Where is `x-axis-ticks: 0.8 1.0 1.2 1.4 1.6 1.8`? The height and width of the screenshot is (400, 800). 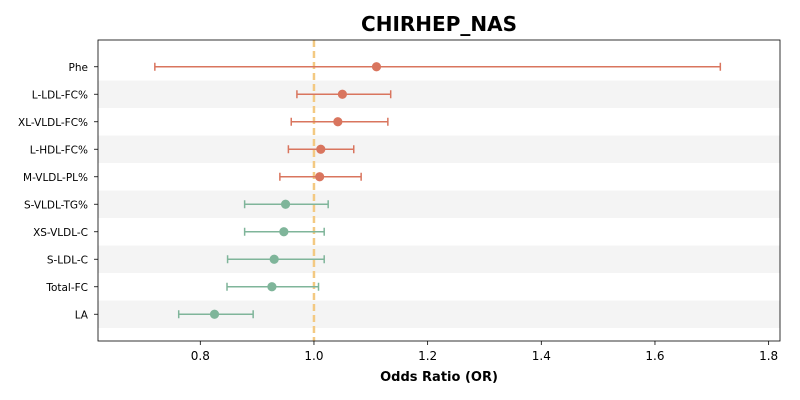
x-axis-ticks: 0.8 1.0 1.2 1.4 1.6 1.8 is located at coordinates (484, 352).